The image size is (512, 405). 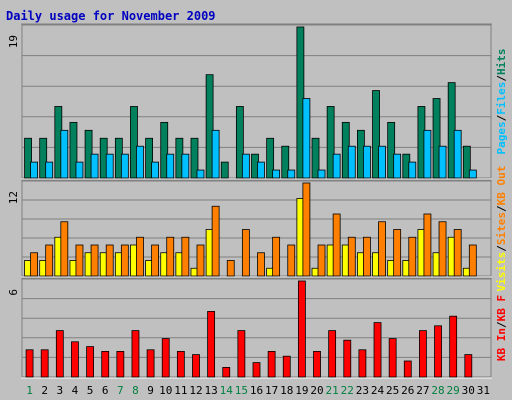 What do you see at coordinates (271, 390) in the screenshot?
I see `x-tick-label: 17` at bounding box center [271, 390].